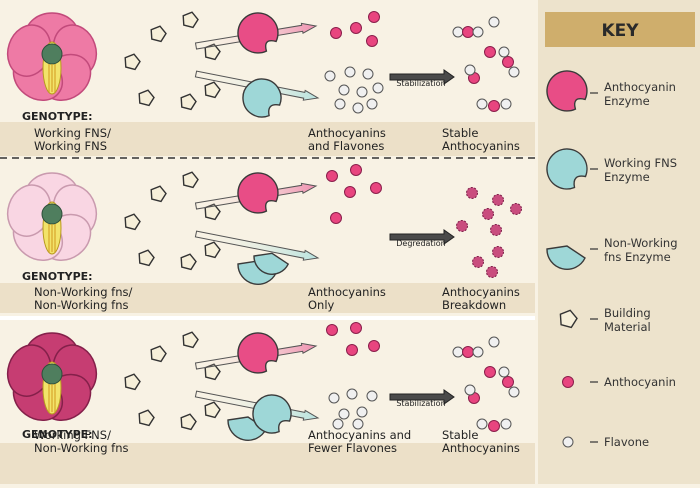 Image resolution: width=700 pixels, height=488 pixels. What do you see at coordinates (347, 292) in the screenshot?
I see `middle-label-line-1: Anthocyanins` at bounding box center [347, 292].